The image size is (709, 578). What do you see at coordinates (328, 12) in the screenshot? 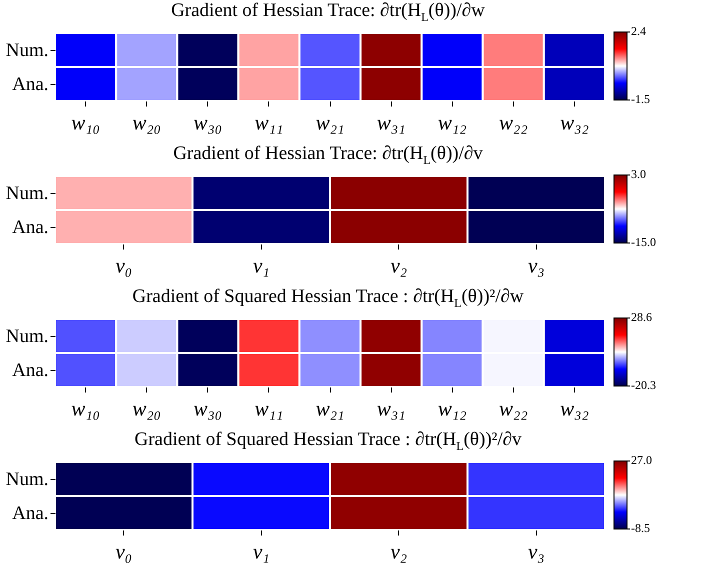
I see `chart-title: Gradient of Hessian Trace: ∂tr(H$_{L}$(θ))/∂w` at bounding box center [328, 12].